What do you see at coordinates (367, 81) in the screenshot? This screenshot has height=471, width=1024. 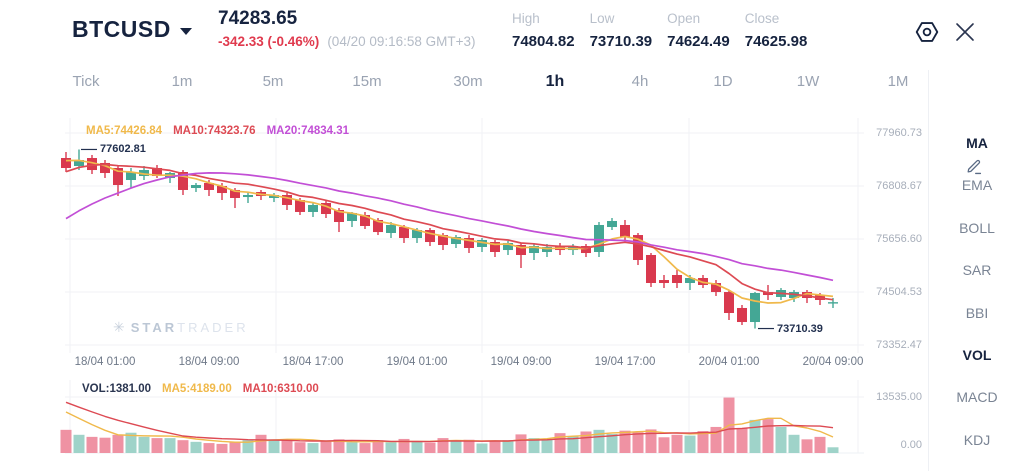 I see `tab-15m: 15m` at bounding box center [367, 81].